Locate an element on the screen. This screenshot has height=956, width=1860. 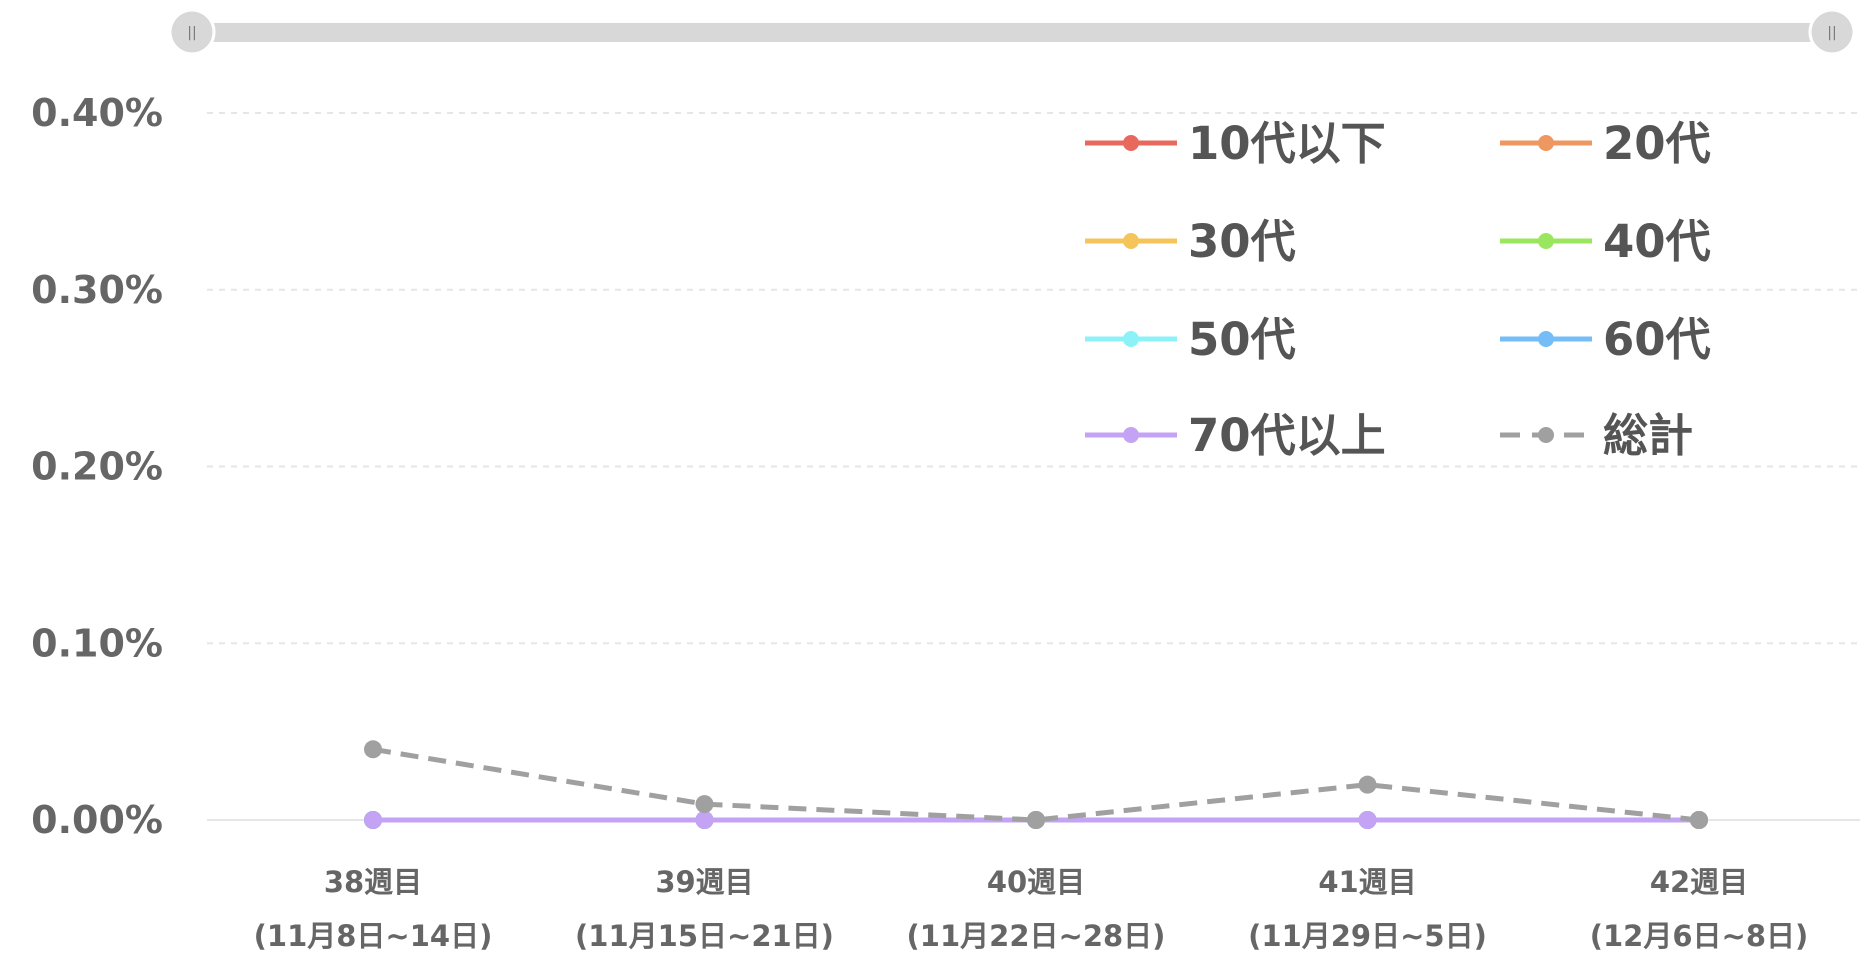
legend-item: 50代 is located at coordinates (1190, 339).